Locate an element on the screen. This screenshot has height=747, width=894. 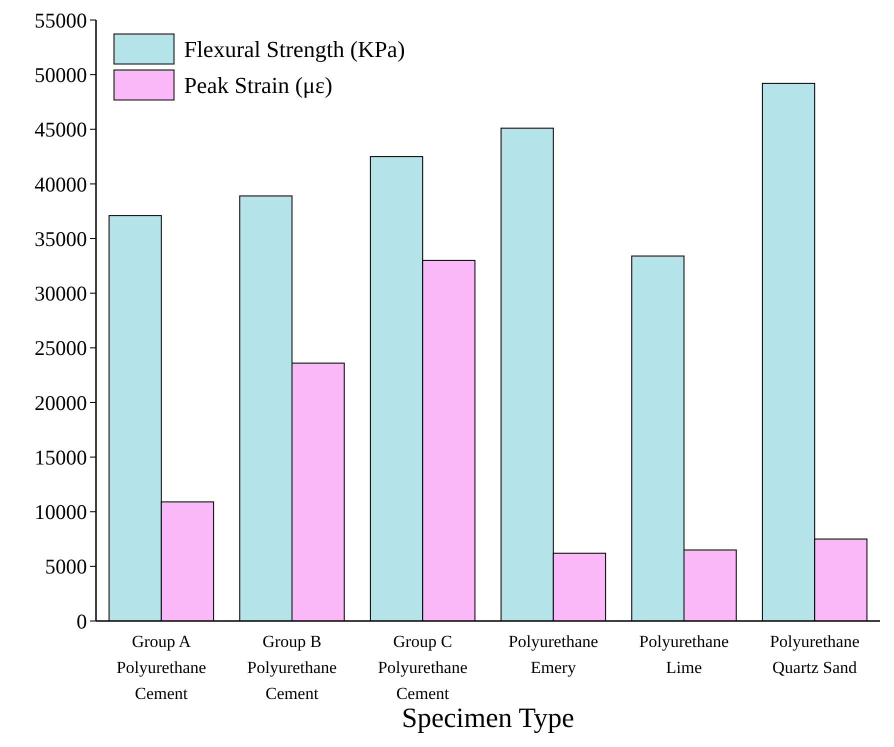
y-tick-label: 30000 is located at coordinates (60, 294).